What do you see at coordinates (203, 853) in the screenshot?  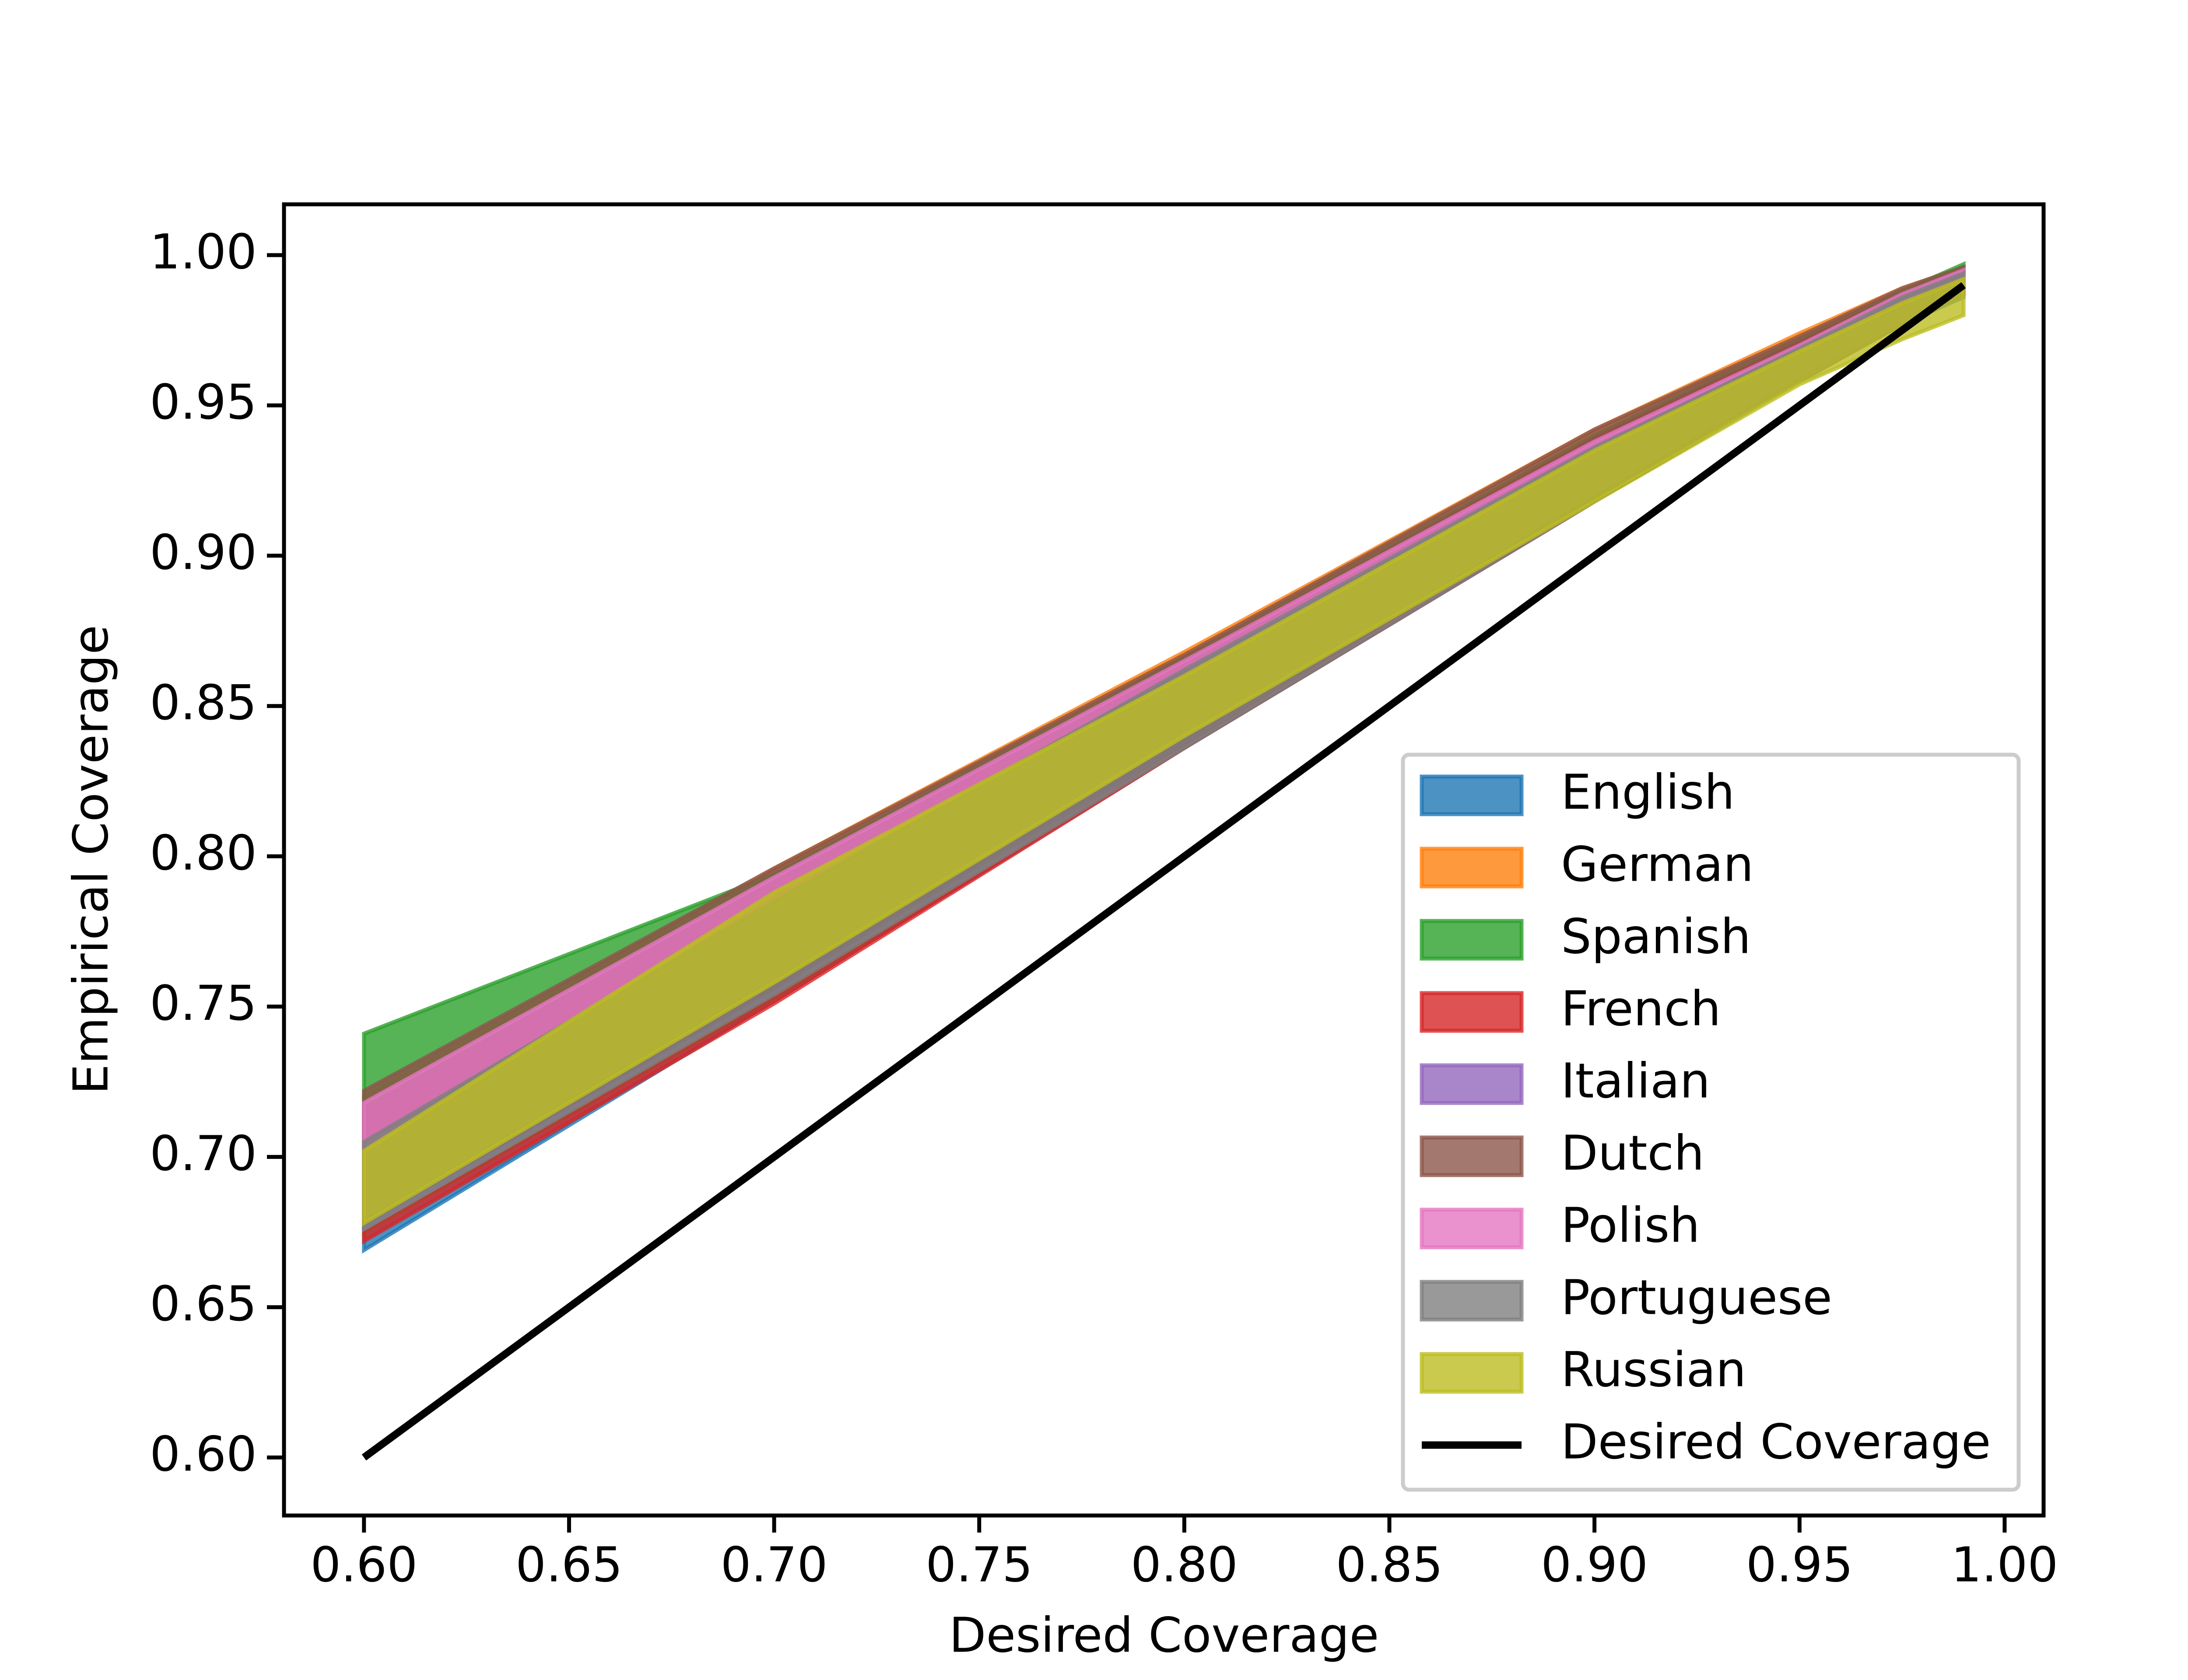 I see `y-tick-label: 0.80` at bounding box center [203, 853].